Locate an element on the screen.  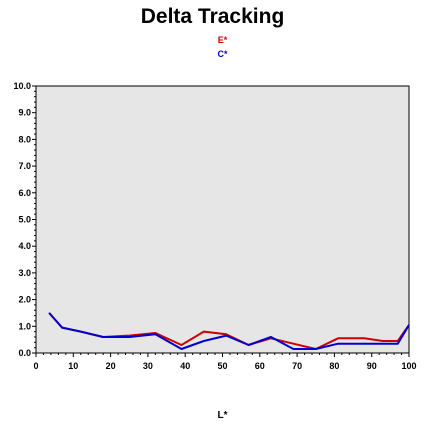
x-tick-label: 60 is located at coordinates (260, 366).